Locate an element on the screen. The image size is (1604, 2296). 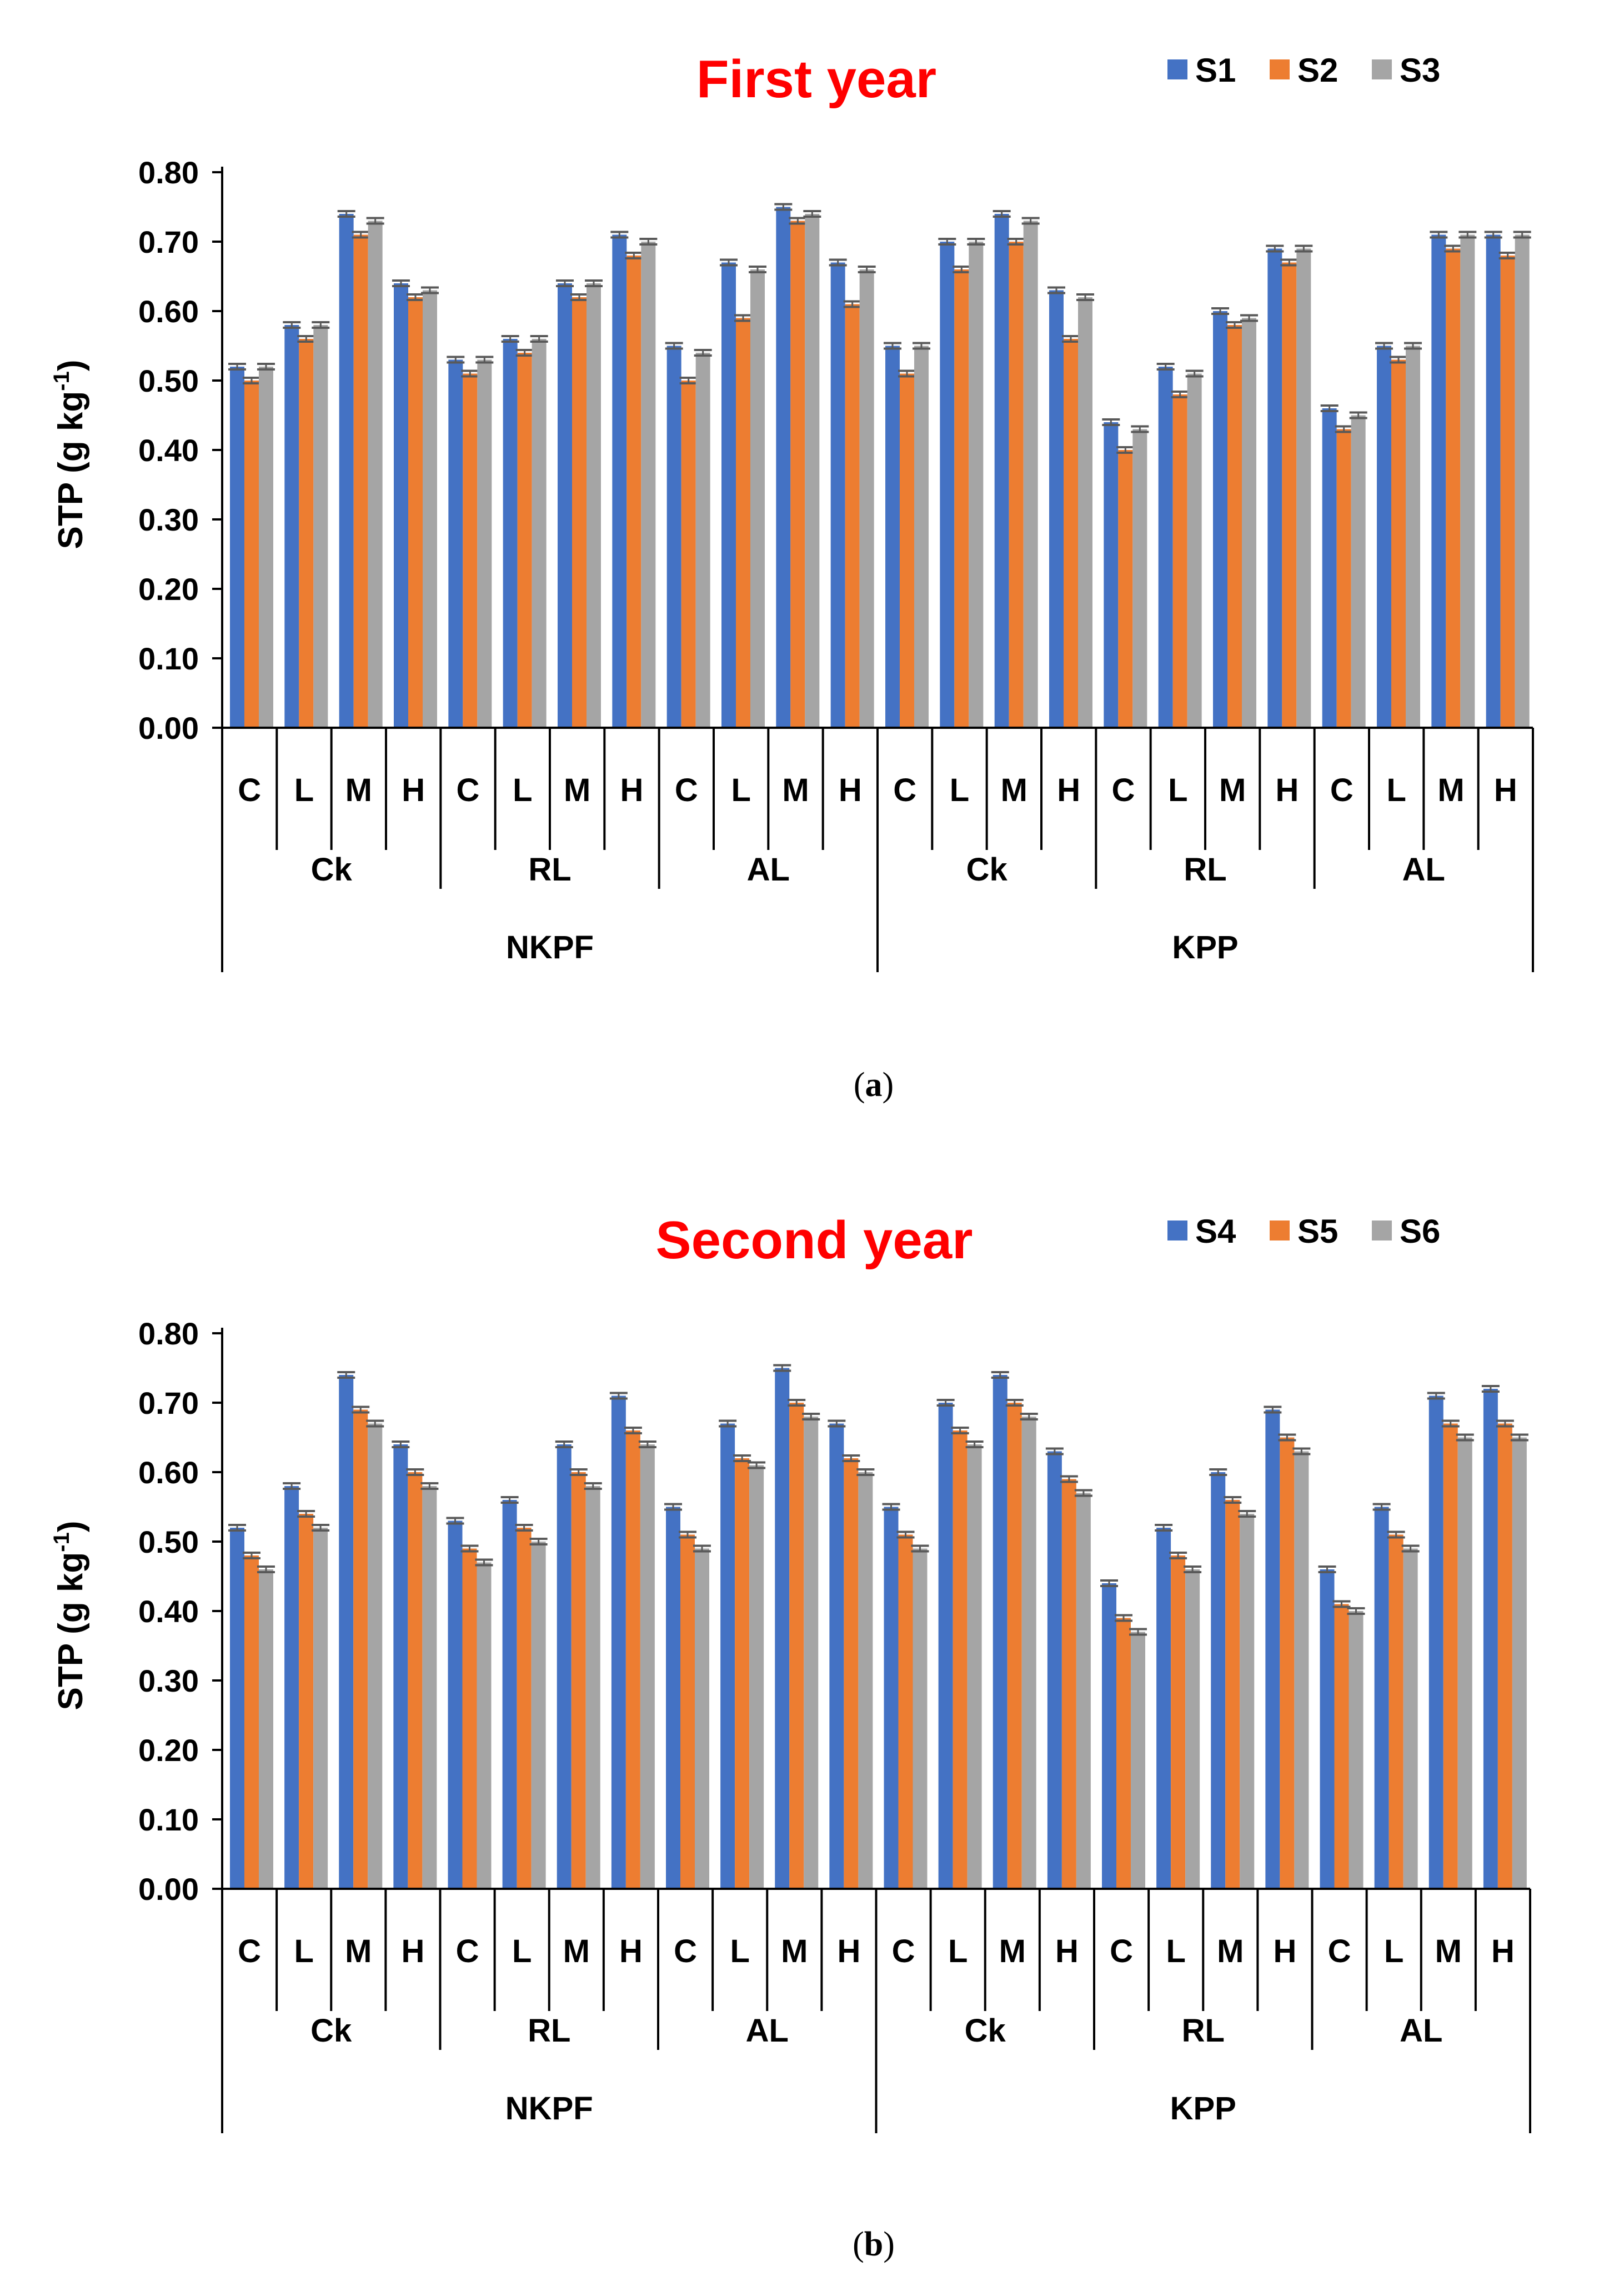
group-label: AL is located at coordinates (767, 2031).